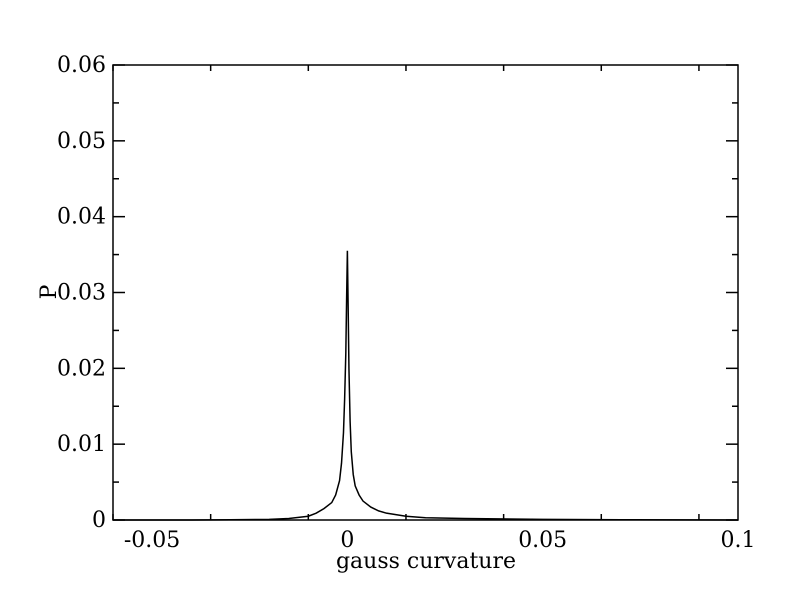  What do you see at coordinates (49, 291) in the screenshot?
I see `y-axis-title: P` at bounding box center [49, 291].